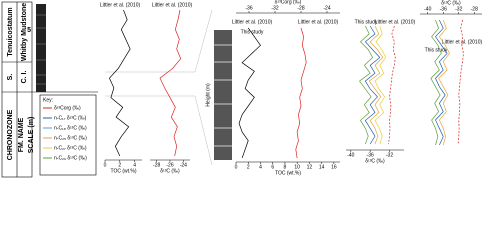  I want to click on tick-label: 16, so click(334, 167).